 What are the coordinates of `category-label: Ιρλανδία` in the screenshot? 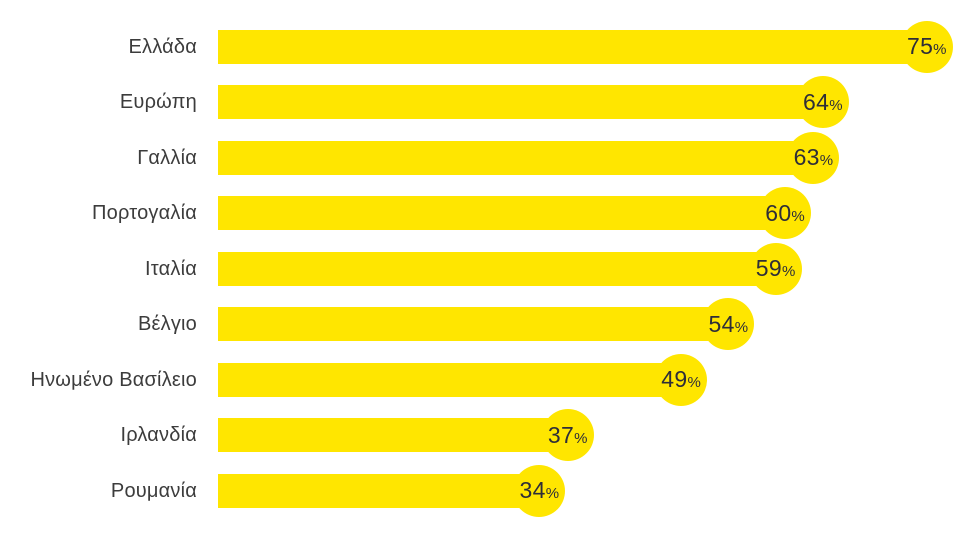 It's located at (158, 435).